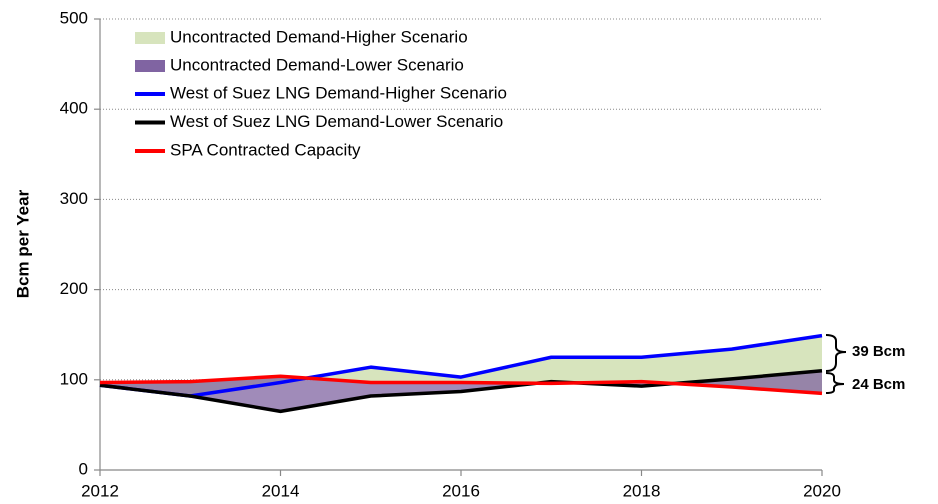 The image size is (938, 504). I want to click on y-tick-label: 500, so click(74, 17).